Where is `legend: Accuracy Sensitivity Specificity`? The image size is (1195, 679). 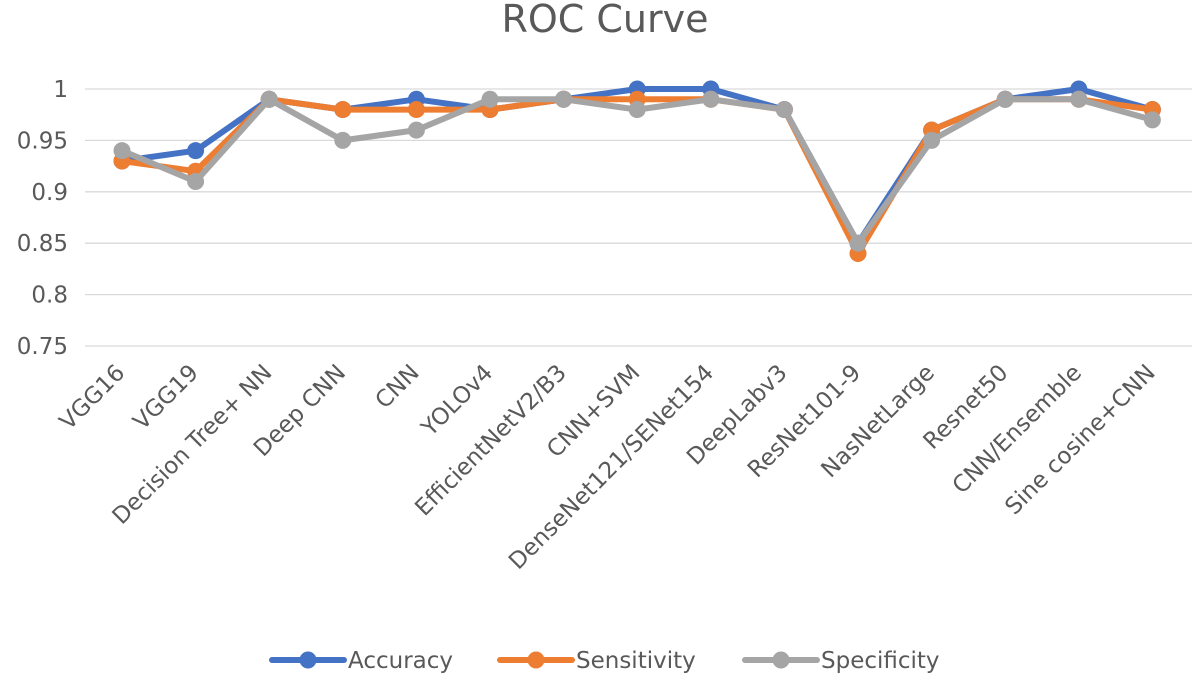 legend: Accuracy Sensitivity Specificity is located at coordinates (604, 661).